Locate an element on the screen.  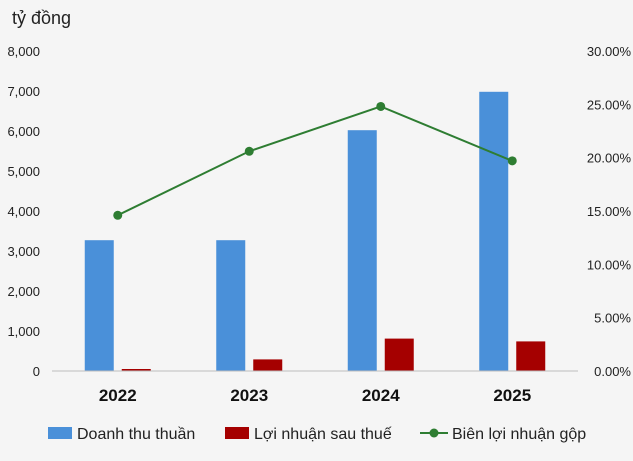
y-right-tick-label: 10.00% is located at coordinates (609, 264).